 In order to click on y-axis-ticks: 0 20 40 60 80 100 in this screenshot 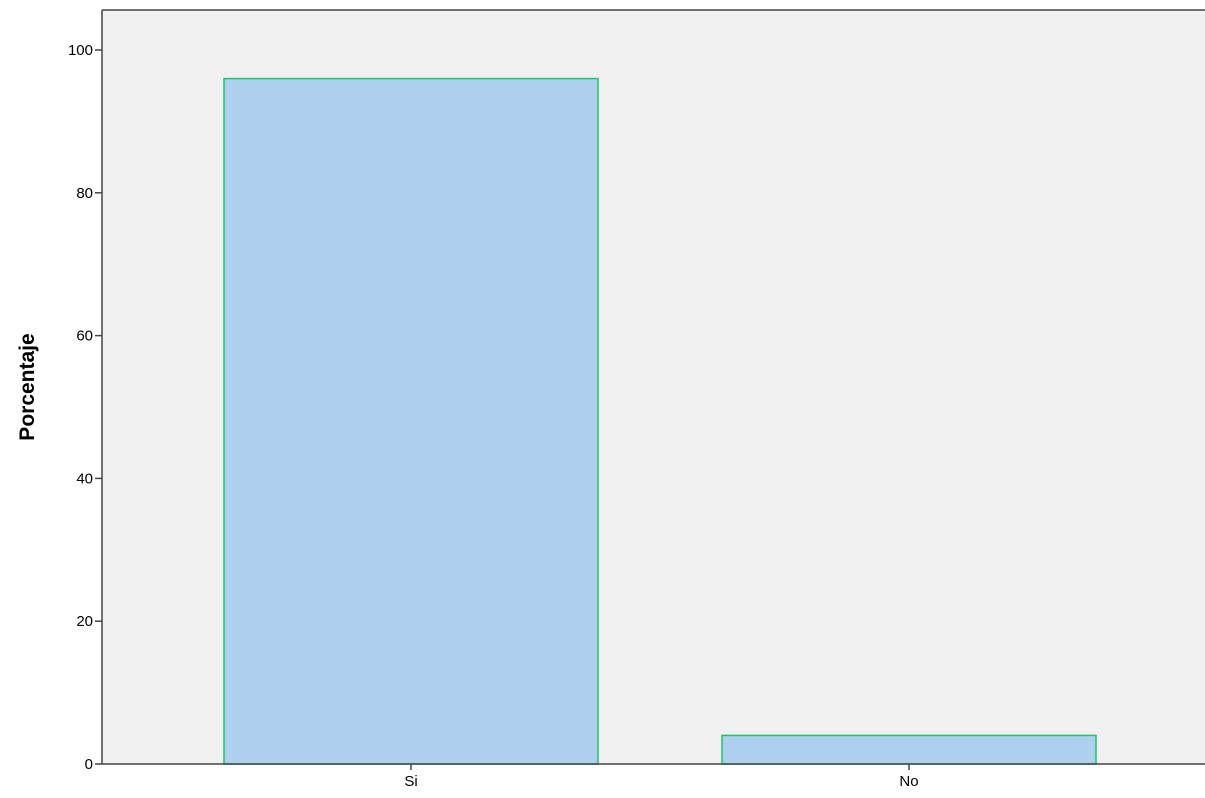, I will do `click(85, 407)`.